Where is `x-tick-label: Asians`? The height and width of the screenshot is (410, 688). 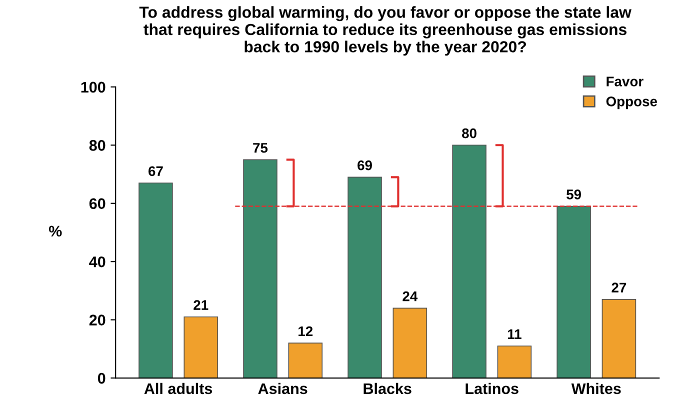
x-tick-label: Asians is located at coordinates (283, 388).